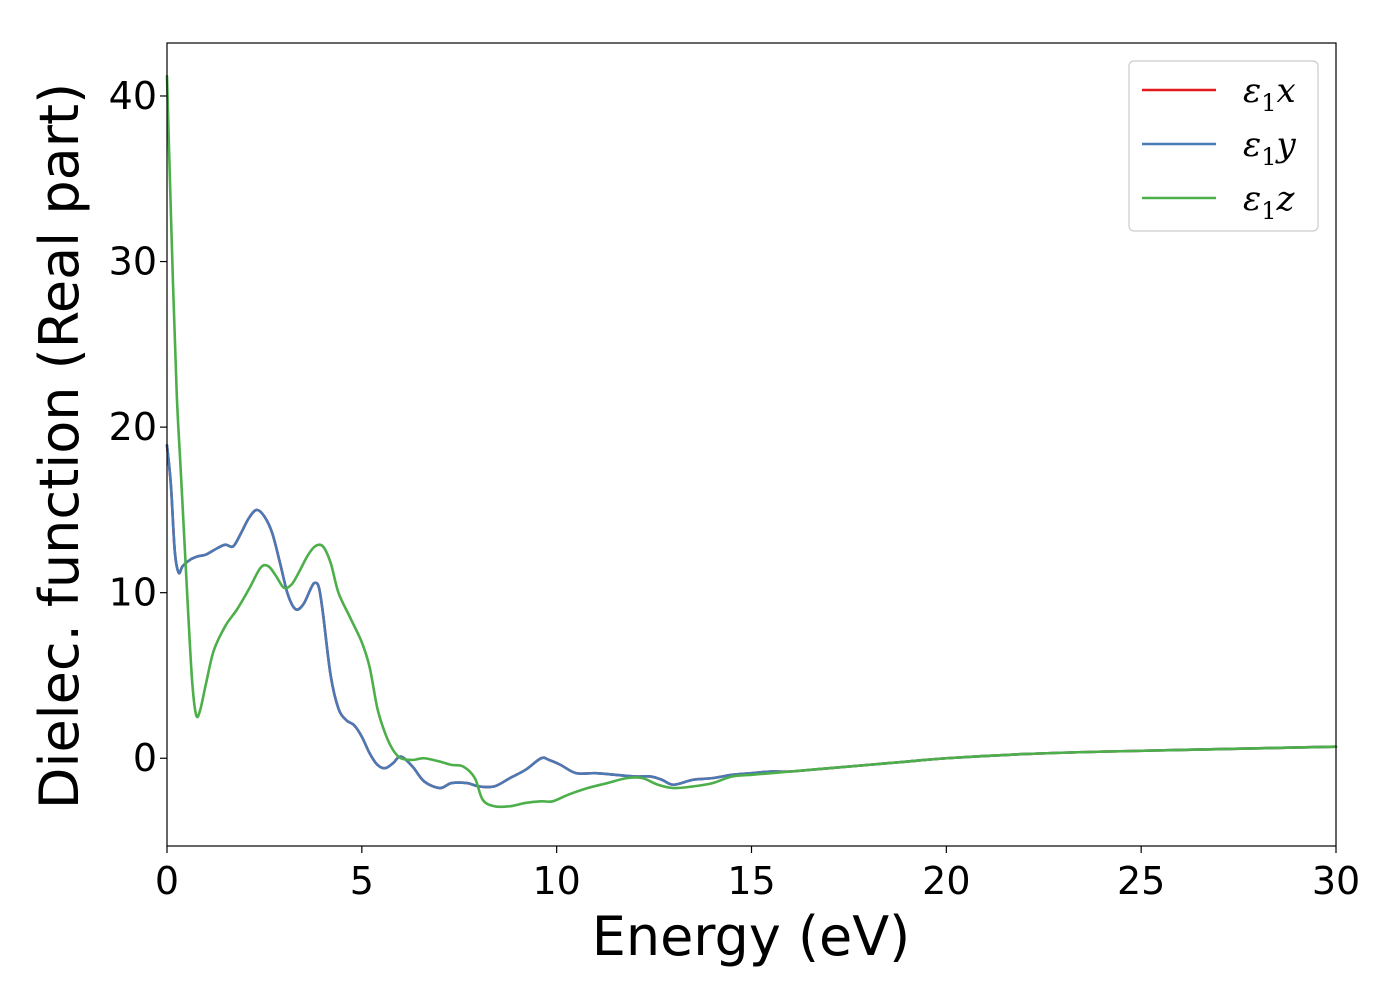  I want to click on x-axis-label: Energy (eV), so click(751, 936).